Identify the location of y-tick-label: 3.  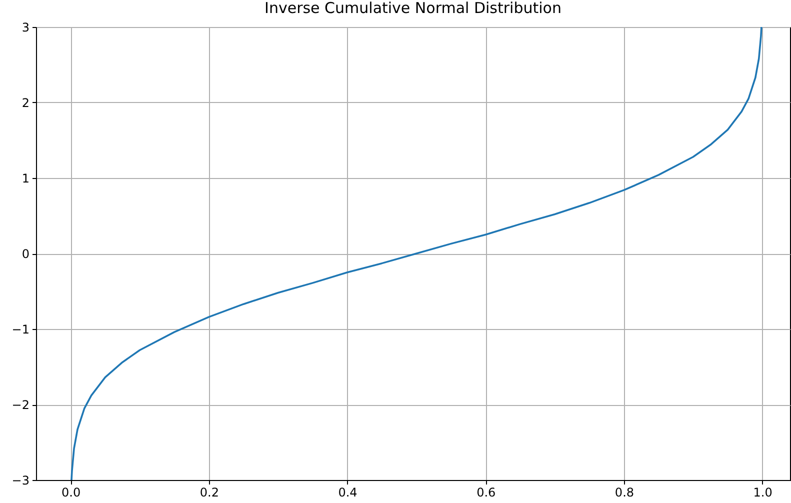
(26, 27).